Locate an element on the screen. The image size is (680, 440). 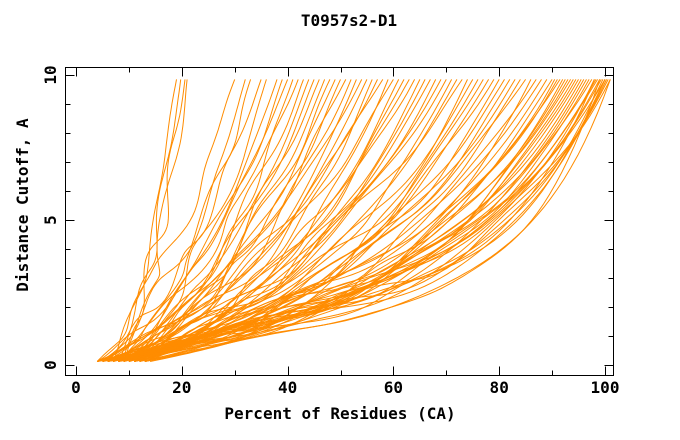
x-tick-label: 80 is located at coordinates (499, 387).